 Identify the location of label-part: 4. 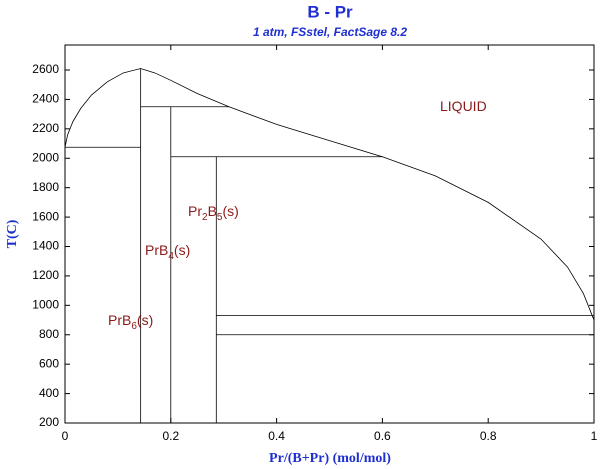
(171, 256).